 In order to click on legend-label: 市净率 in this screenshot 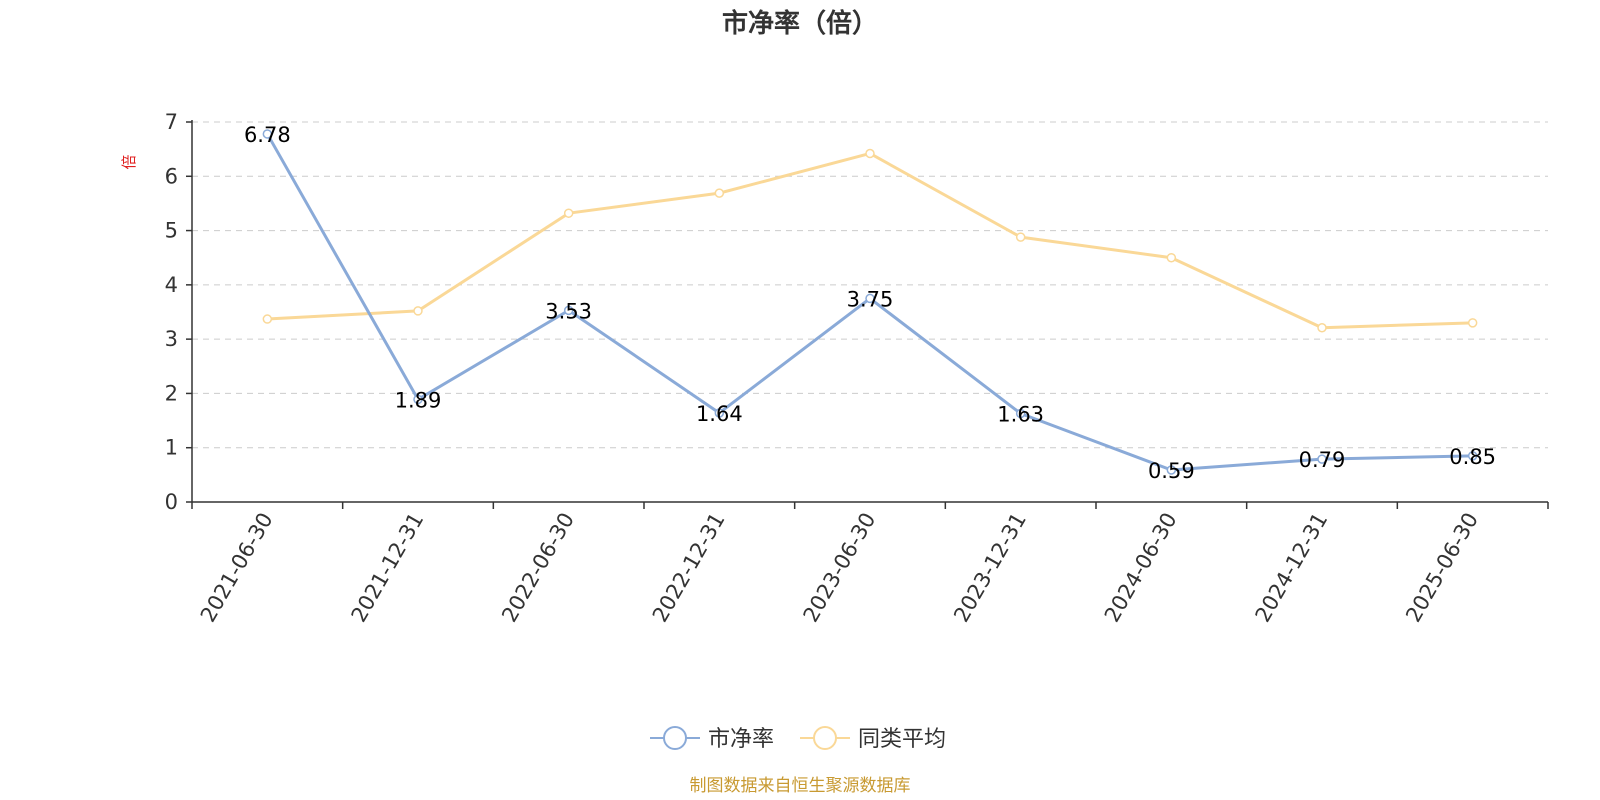, I will do `click(741, 739)`.